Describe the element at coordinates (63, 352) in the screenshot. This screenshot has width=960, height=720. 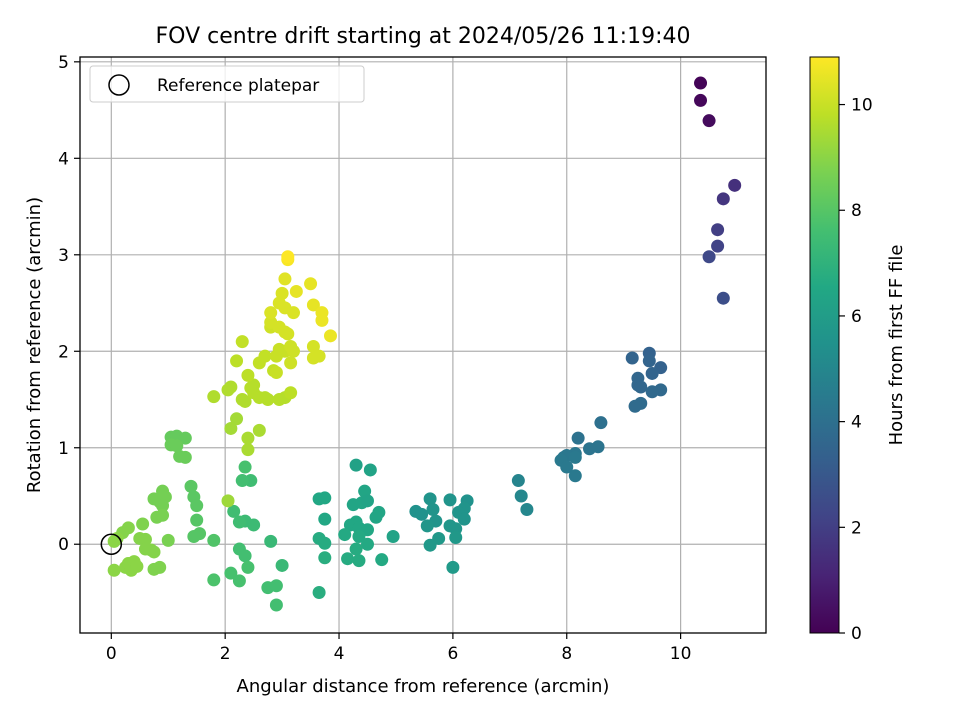
I see `y-tick-label: 2` at that location.